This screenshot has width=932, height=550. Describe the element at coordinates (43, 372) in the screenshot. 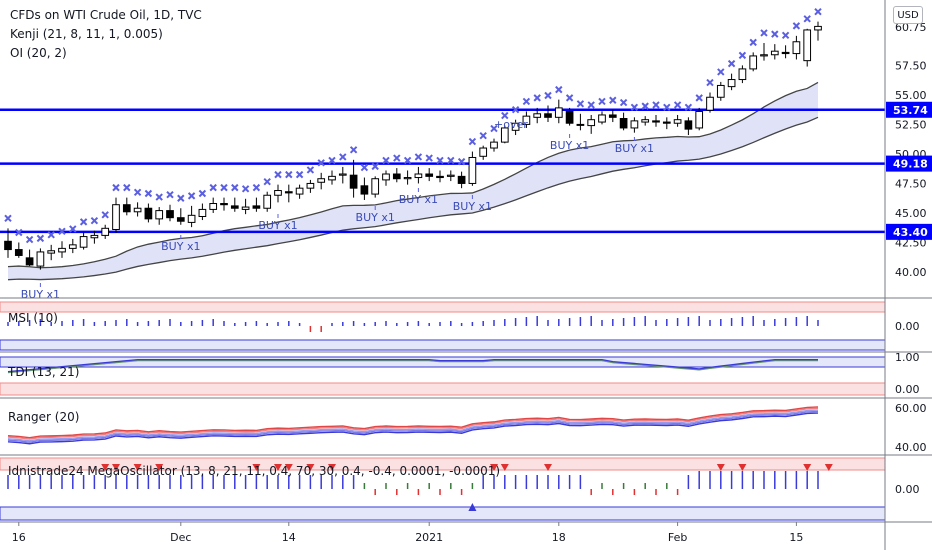

I see `tdi-label: TDI (13, 21)` at that location.